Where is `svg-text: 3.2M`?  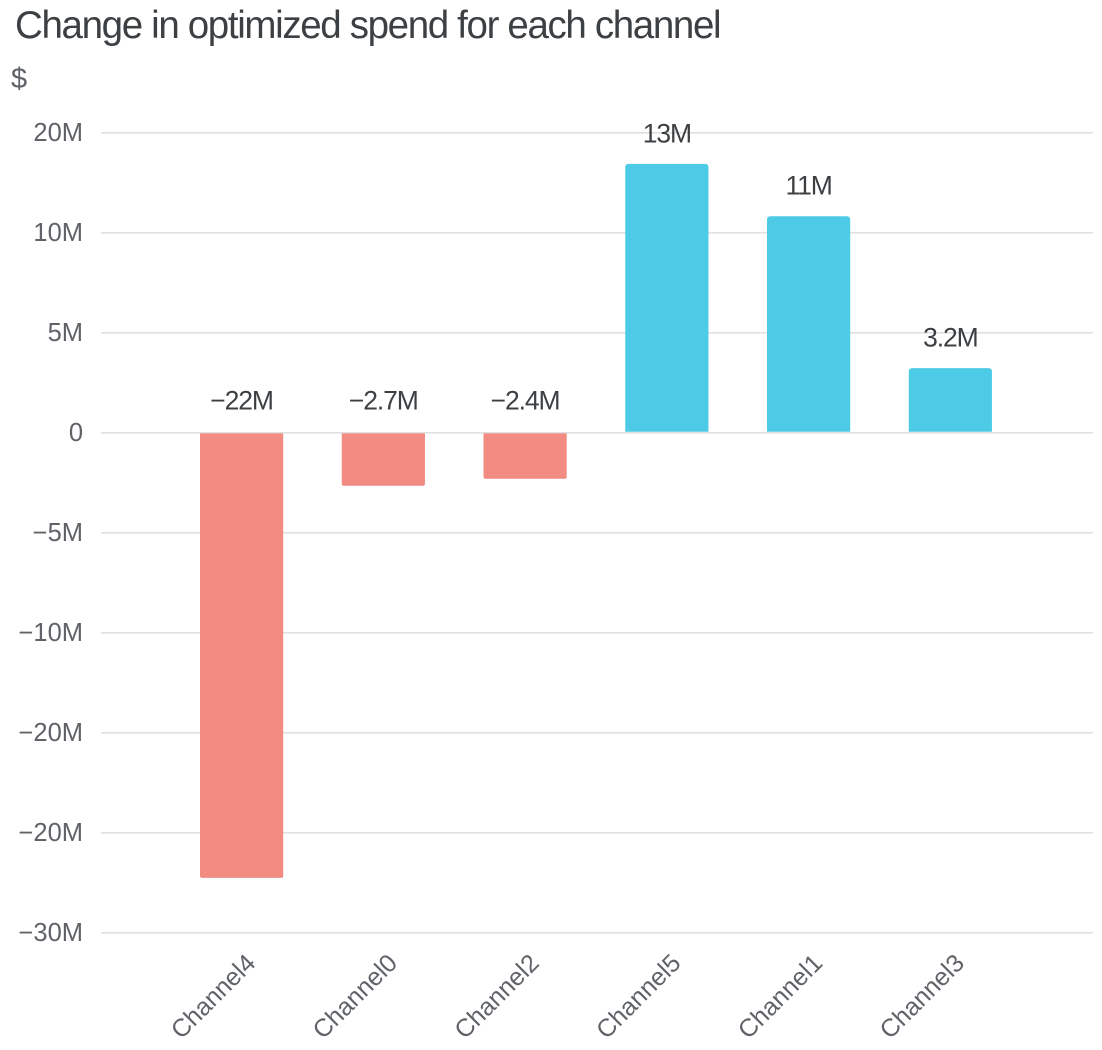 svg-text: 3.2M is located at coordinates (950, 337).